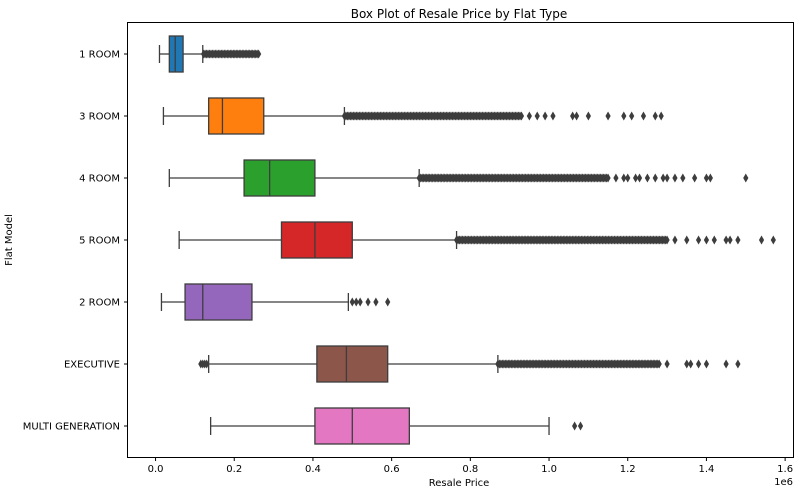  Describe the element at coordinates (99, 55) in the screenshot. I see `y-tick-label: 1 ROOM` at that location.